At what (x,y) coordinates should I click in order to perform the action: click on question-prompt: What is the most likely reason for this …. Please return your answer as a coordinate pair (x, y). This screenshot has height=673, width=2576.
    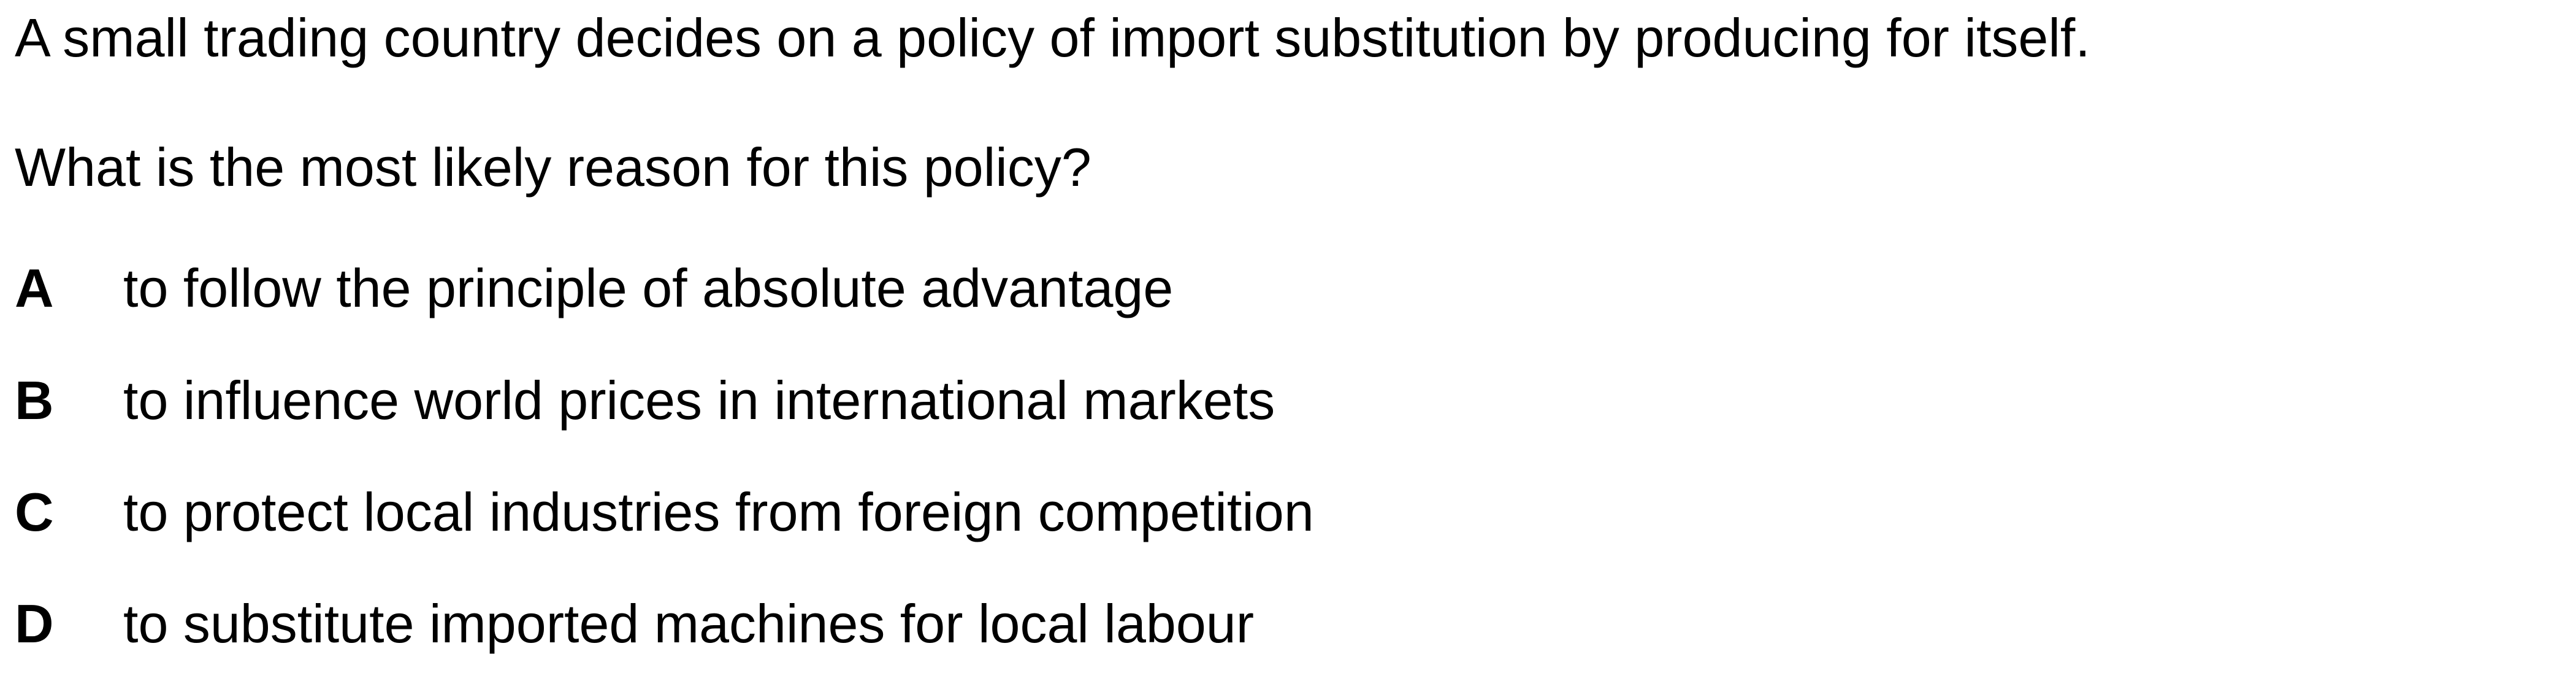
    Looking at the image, I should click on (553, 168).